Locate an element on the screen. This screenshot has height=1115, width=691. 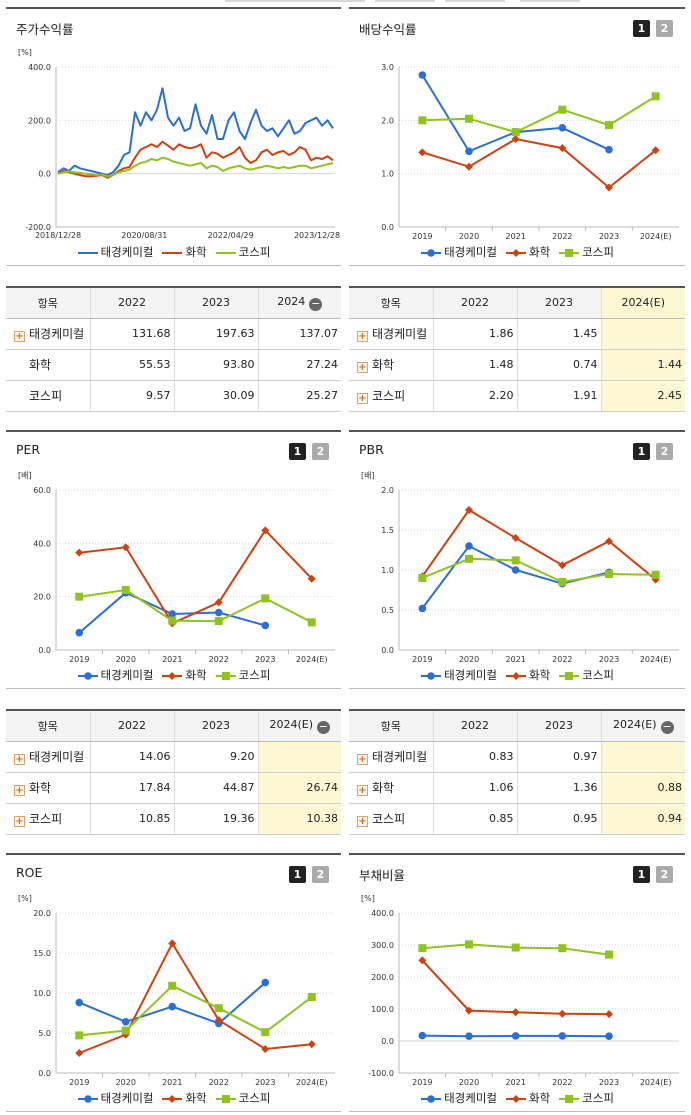
y-tick-label: 0.0 is located at coordinates (44, 1073).